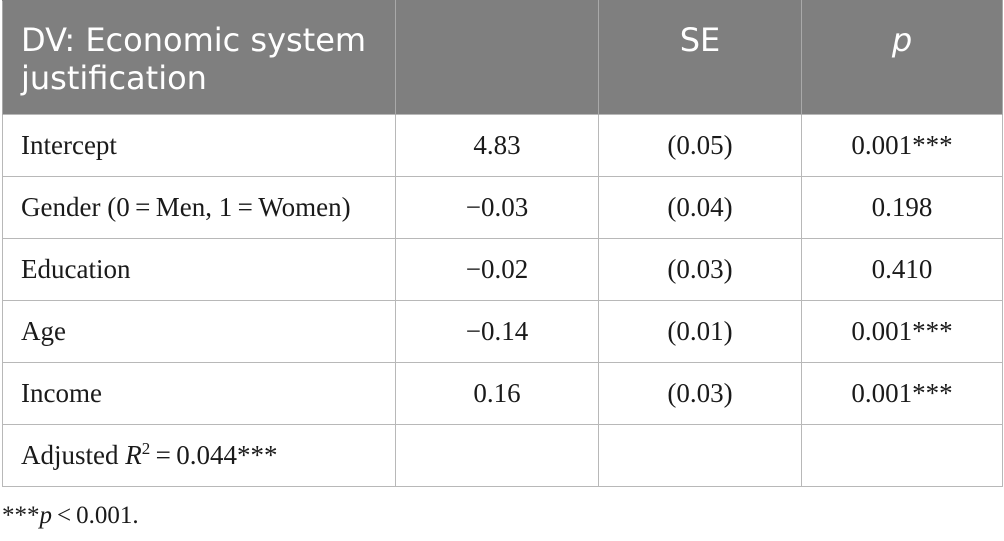 This screenshot has height=541, width=1004. I want to click on table-row: Age −0.14 (0.01) 0.001***, so click(502, 331).